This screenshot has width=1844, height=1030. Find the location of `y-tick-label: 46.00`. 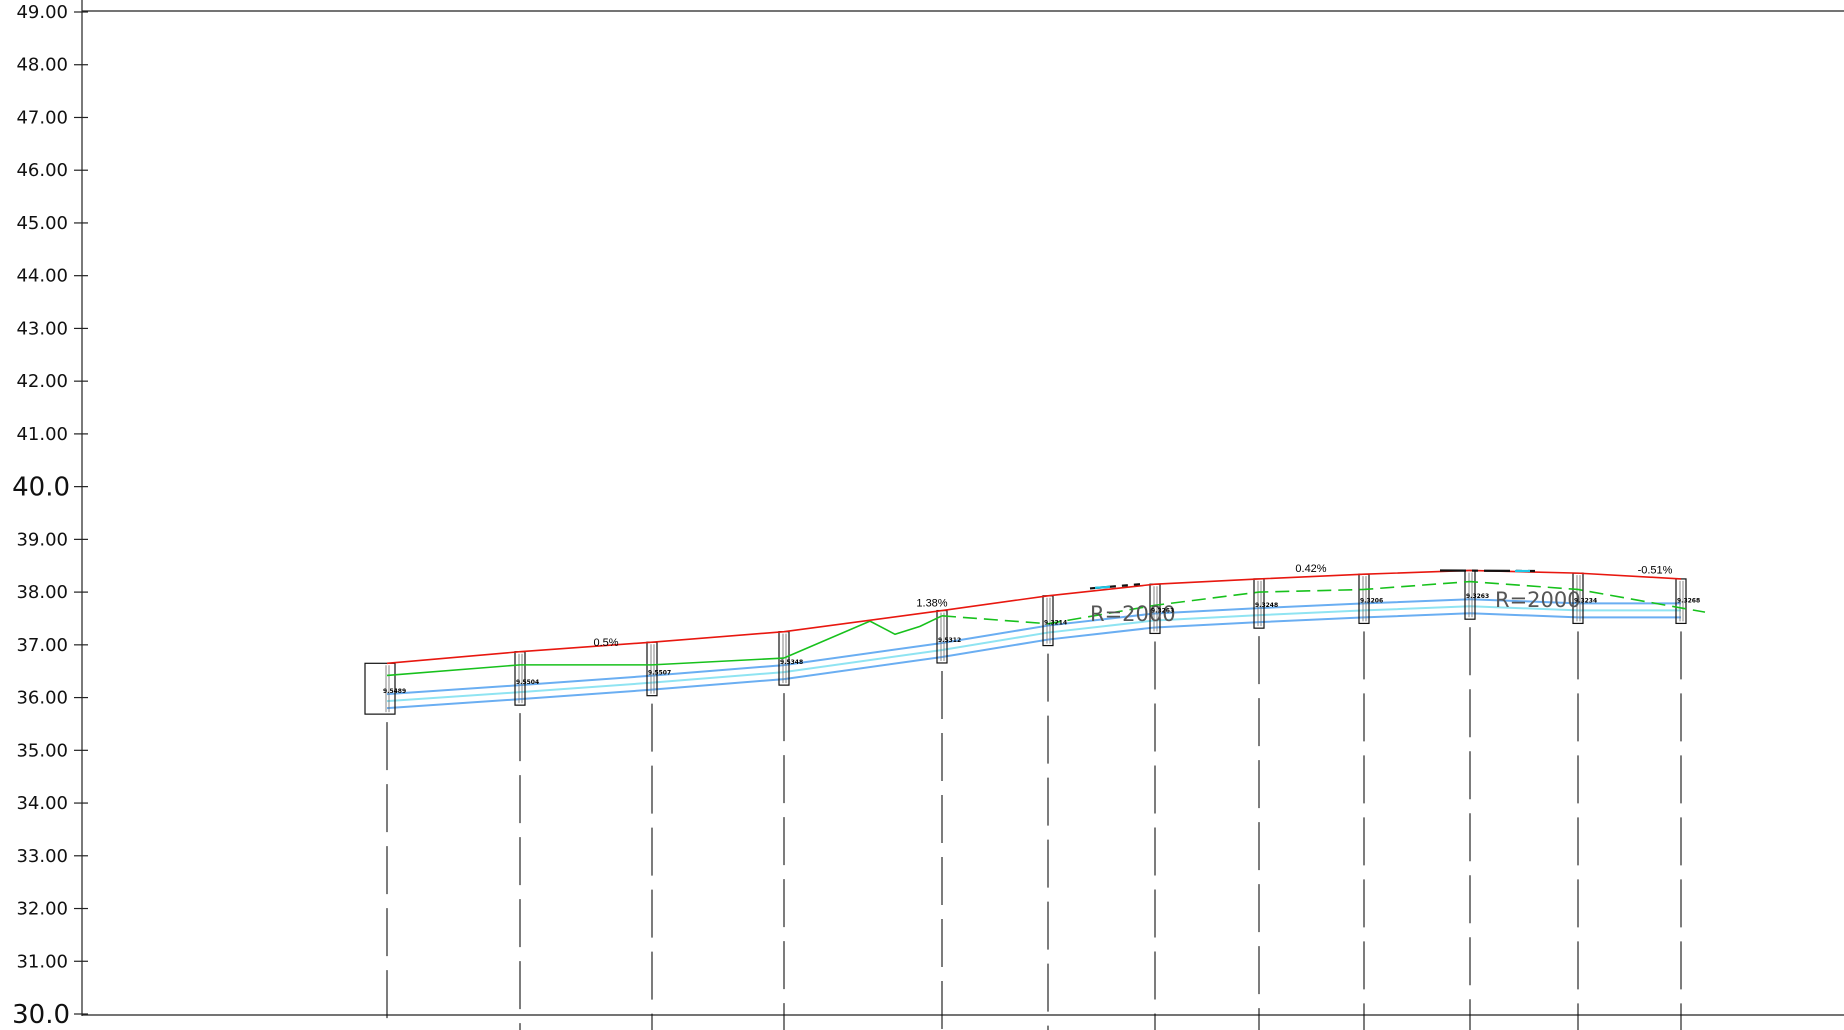

y-tick-label: 46.00 is located at coordinates (42, 170).